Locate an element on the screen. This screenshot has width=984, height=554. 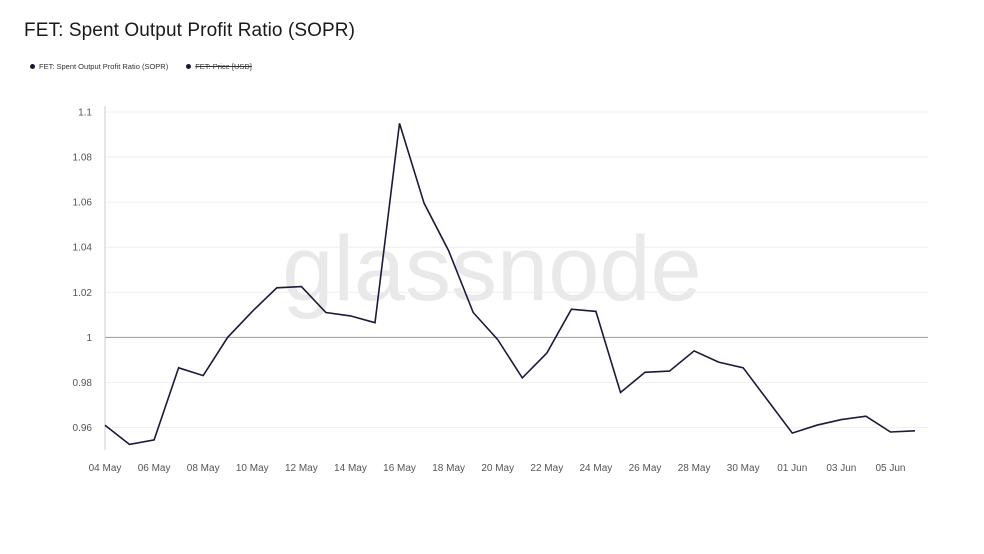
x-tick-label: 16 May is located at coordinates (399, 468).